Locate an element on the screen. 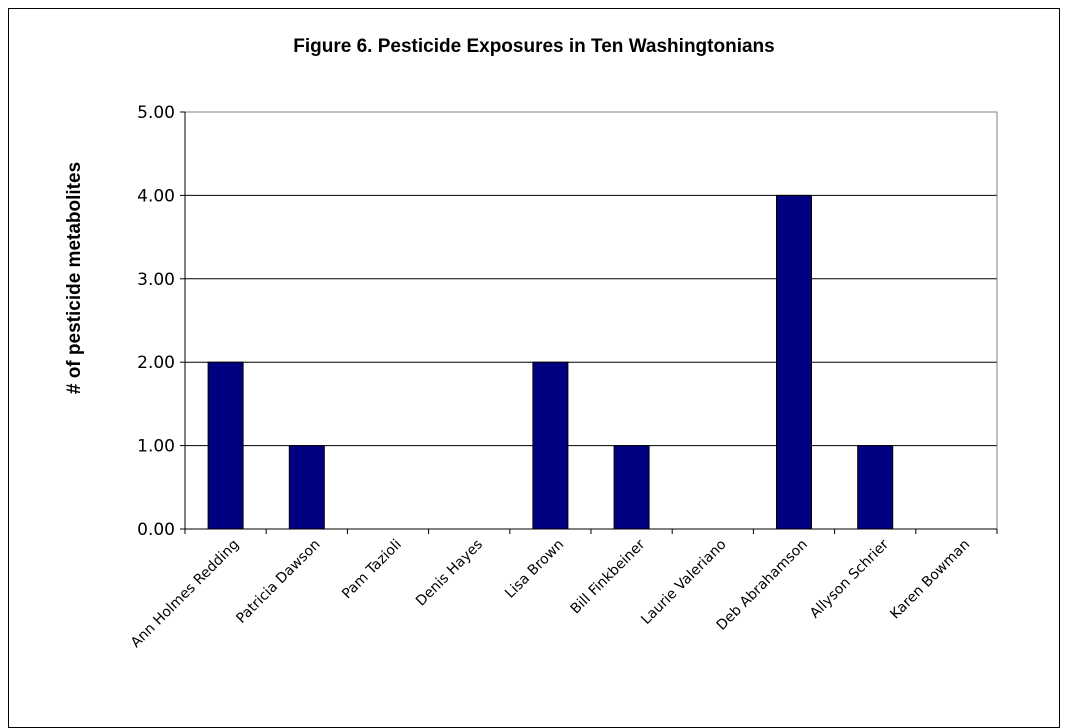 This screenshot has width=1068, height=728. x-tick-label: Denis Hayes is located at coordinates (449, 573).